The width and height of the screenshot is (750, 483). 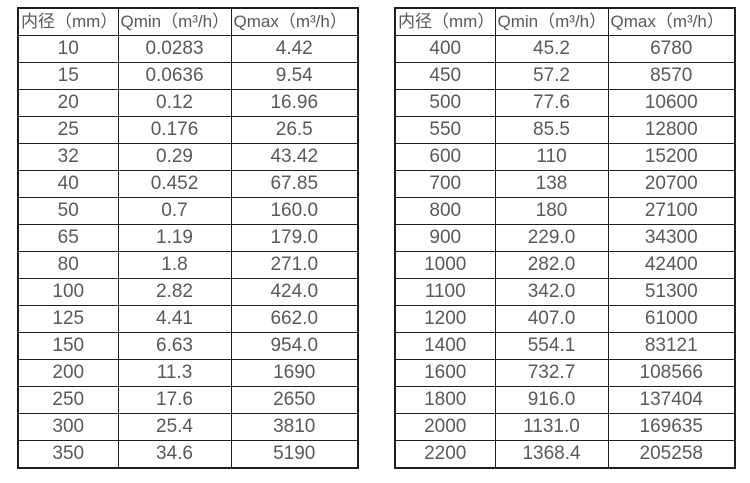 I want to click on table-row: 300 25.4 3810, so click(x=188, y=427).